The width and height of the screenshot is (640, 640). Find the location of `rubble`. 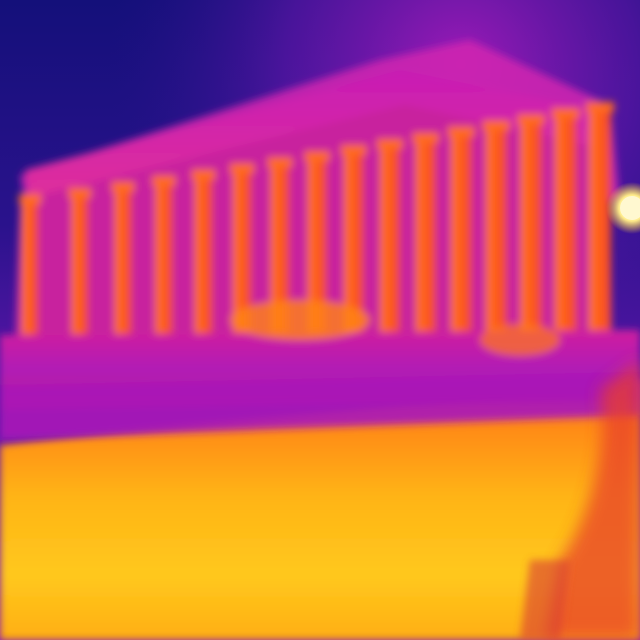

rubble is located at coordinates (300, 320).